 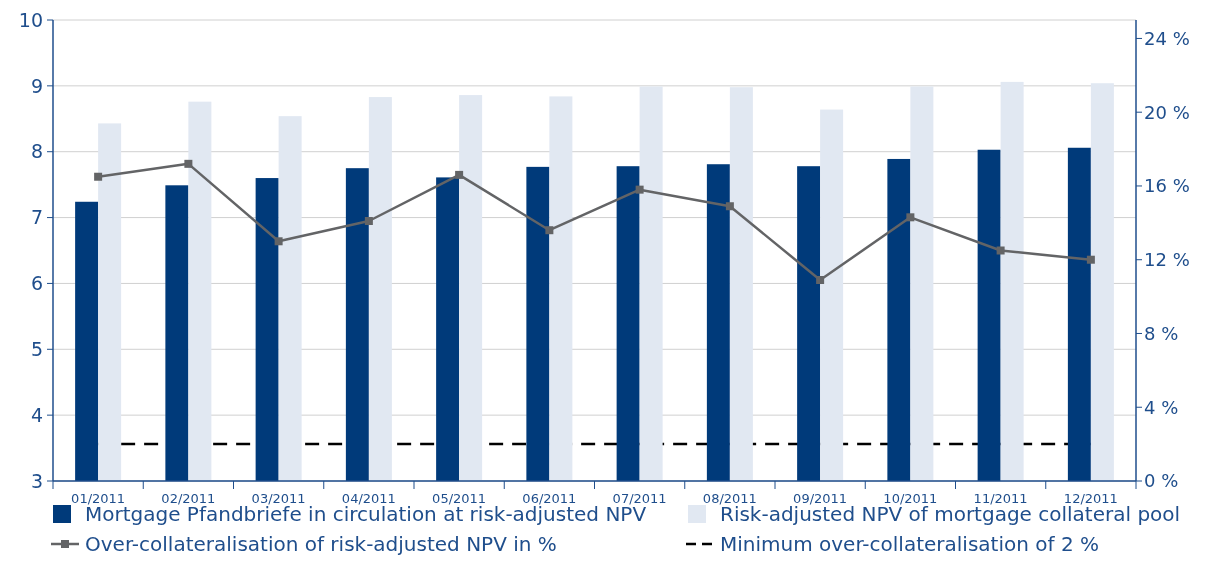 What do you see at coordinates (36, 151) in the screenshot?
I see `y-tick-label: 8` at bounding box center [36, 151].